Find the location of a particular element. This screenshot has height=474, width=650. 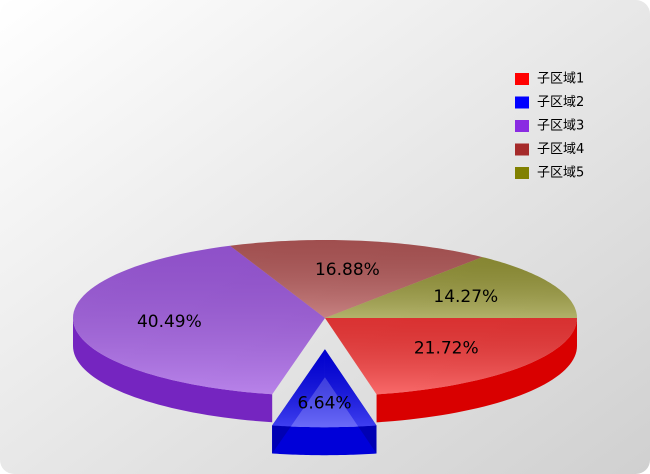

data-label: 6.64% is located at coordinates (325, 404).